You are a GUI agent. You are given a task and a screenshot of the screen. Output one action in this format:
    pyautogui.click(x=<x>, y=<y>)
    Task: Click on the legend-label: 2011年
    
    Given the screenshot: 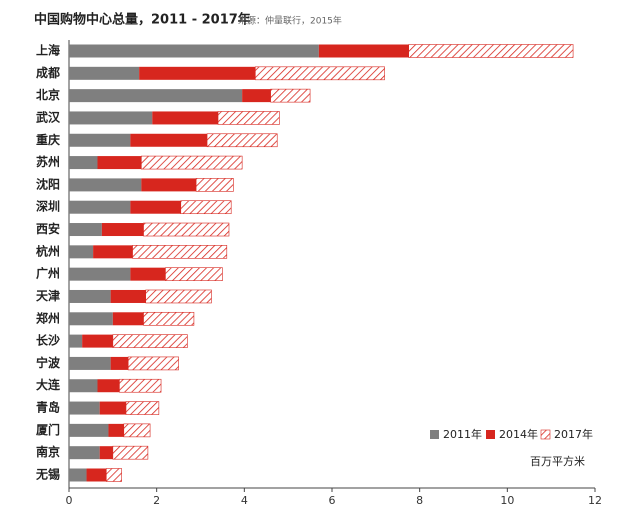 What is the action you would take?
    pyautogui.click(x=462, y=434)
    